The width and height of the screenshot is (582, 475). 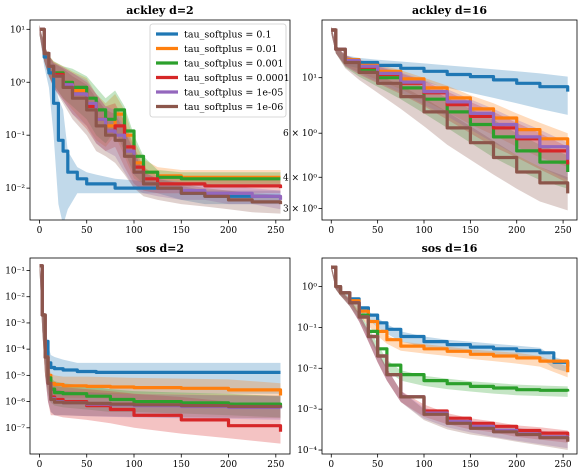 What do you see at coordinates (449, 10) in the screenshot?
I see `panel-title: ackley d=16` at bounding box center [449, 10].